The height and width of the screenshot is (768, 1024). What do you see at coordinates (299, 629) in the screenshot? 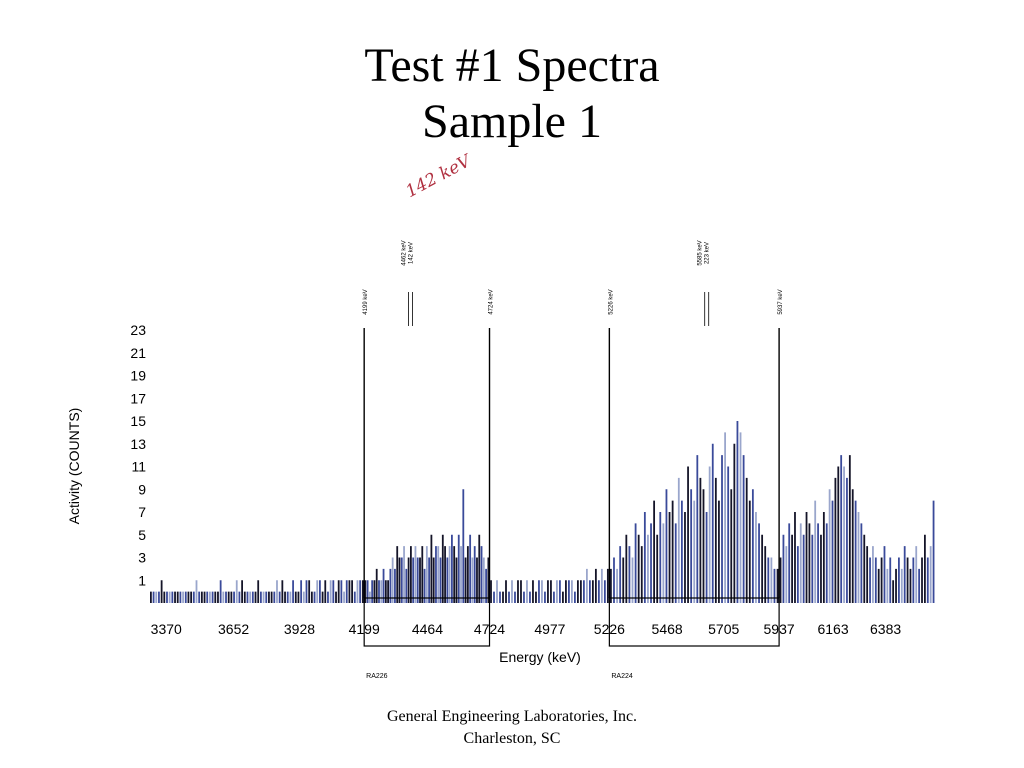
I see `x-tick-label: 3928` at bounding box center [299, 629].